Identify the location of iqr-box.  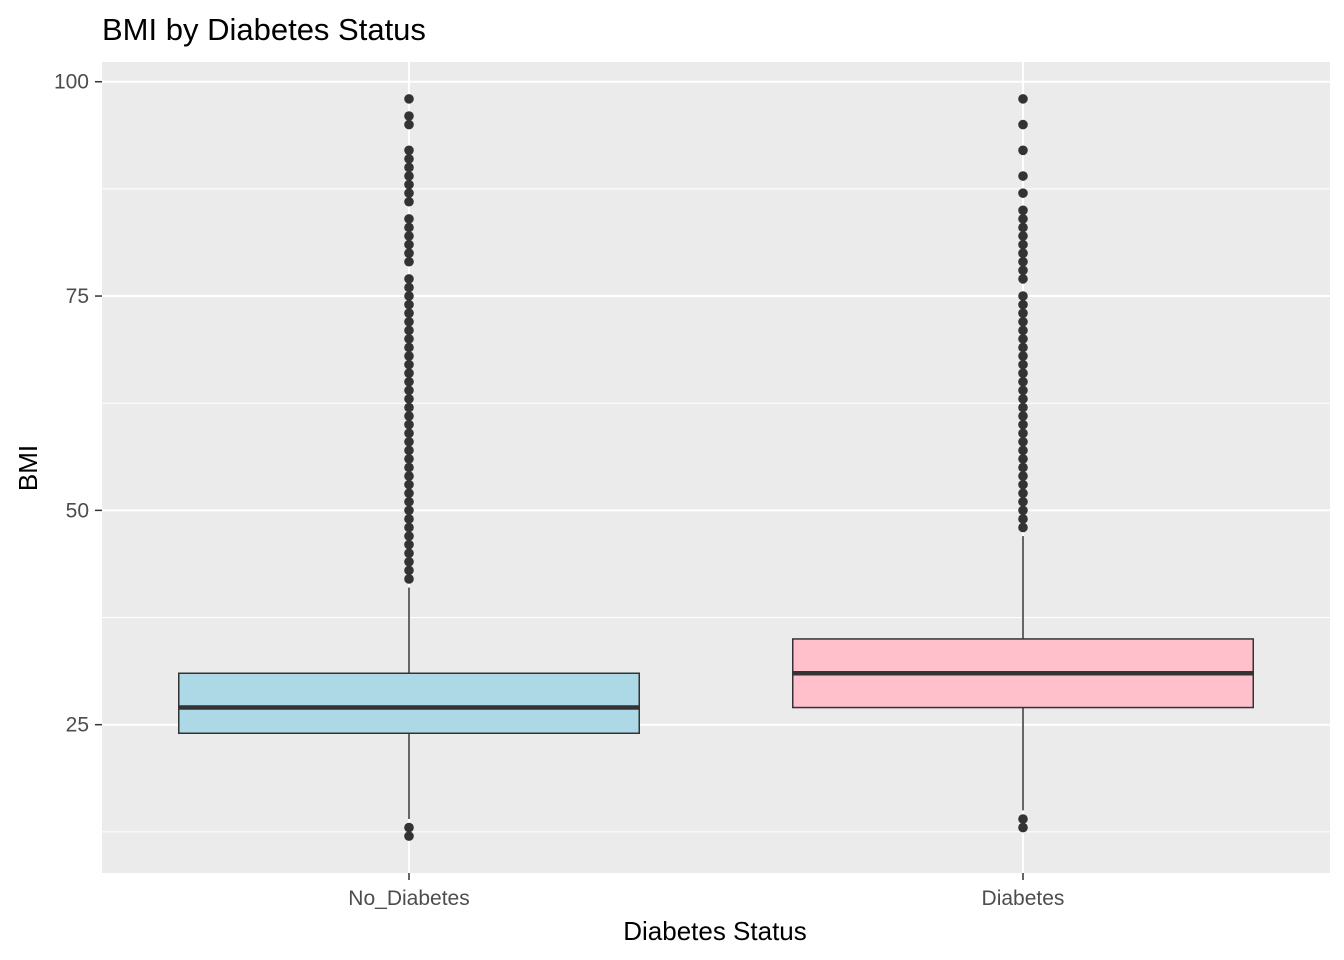
(409, 703).